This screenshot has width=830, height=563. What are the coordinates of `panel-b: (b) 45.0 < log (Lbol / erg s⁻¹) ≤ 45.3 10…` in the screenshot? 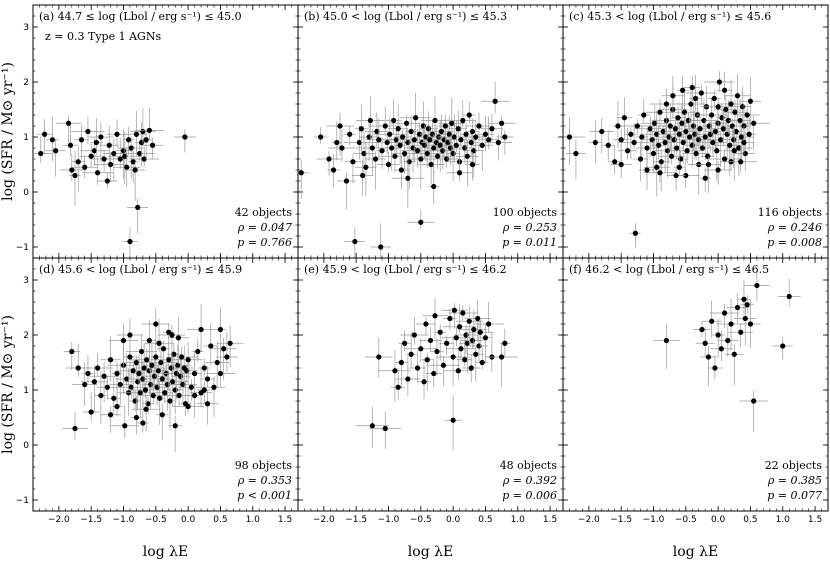 It's located at (430, 131).